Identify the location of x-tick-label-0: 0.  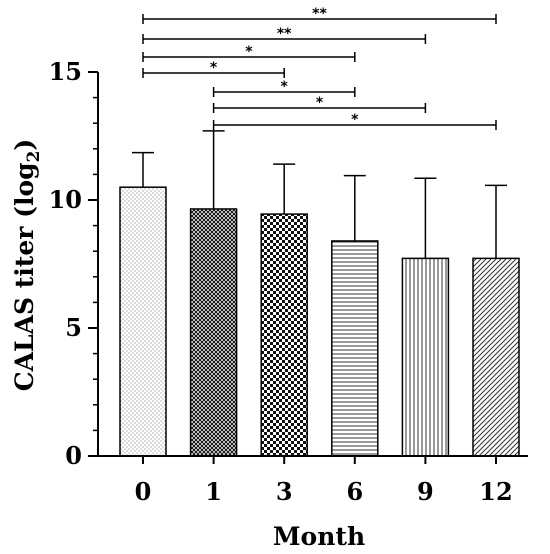
(143, 491).